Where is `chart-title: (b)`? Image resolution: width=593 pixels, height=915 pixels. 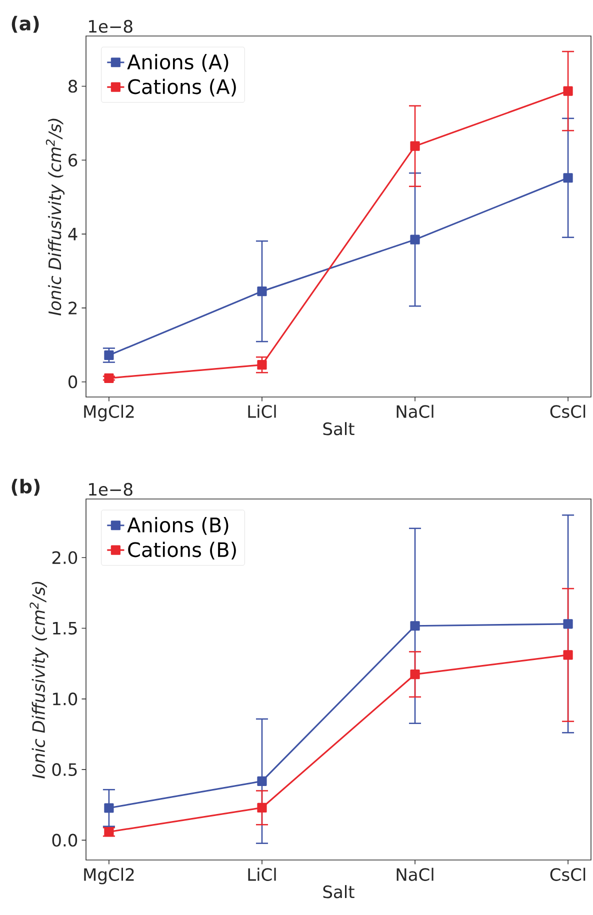
chart-title: (b) is located at coordinates (26, 487).